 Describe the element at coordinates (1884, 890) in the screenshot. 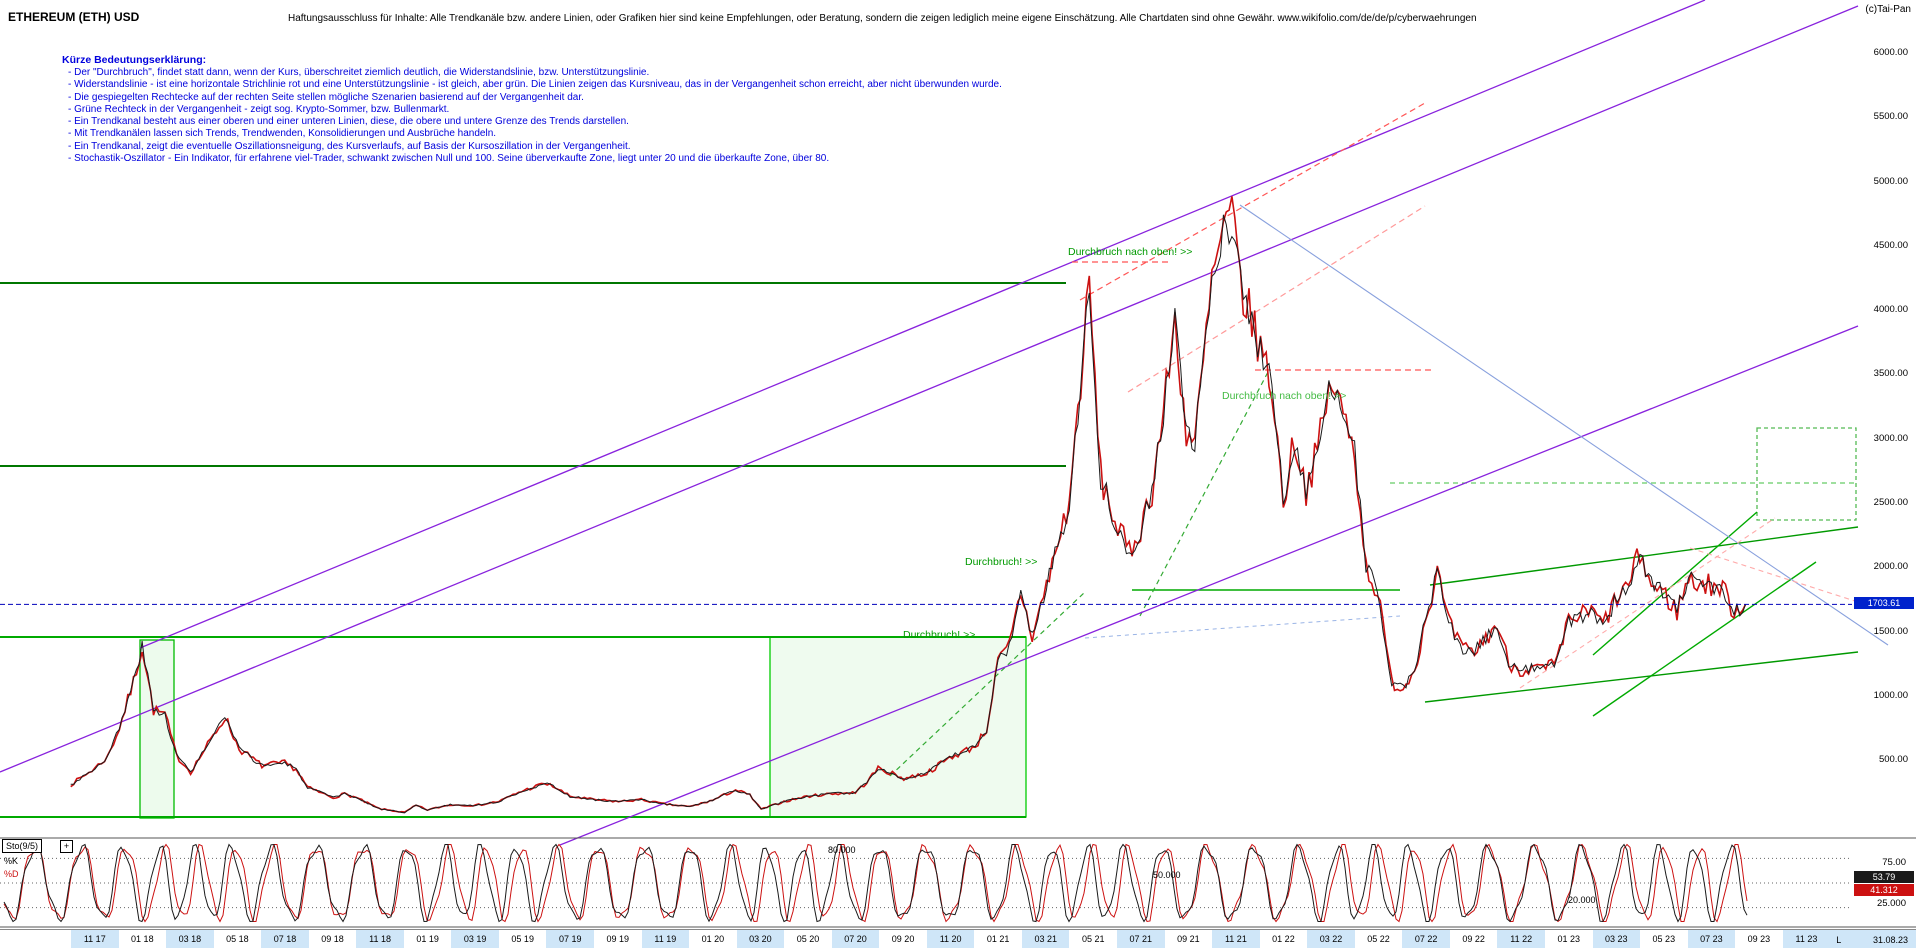

I see `stochastic-d-value-badge: 41.312` at that location.